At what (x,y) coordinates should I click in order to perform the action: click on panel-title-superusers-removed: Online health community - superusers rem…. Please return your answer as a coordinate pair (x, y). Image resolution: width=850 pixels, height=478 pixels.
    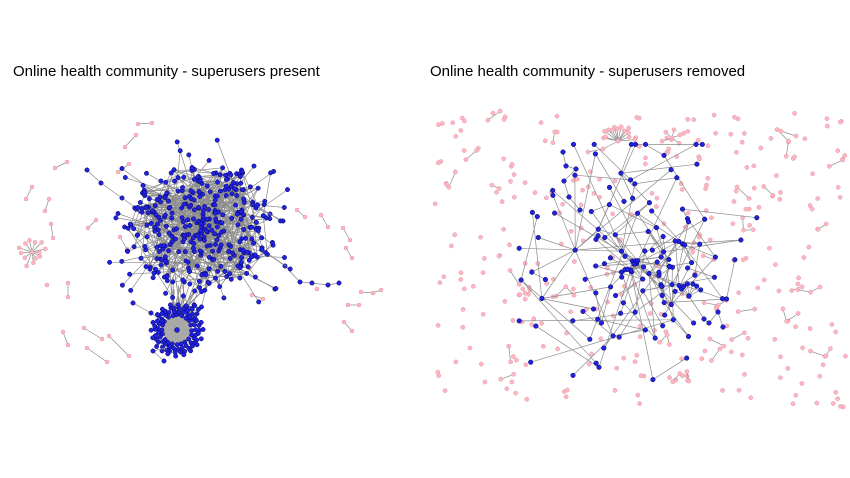
    Looking at the image, I should click on (588, 71).